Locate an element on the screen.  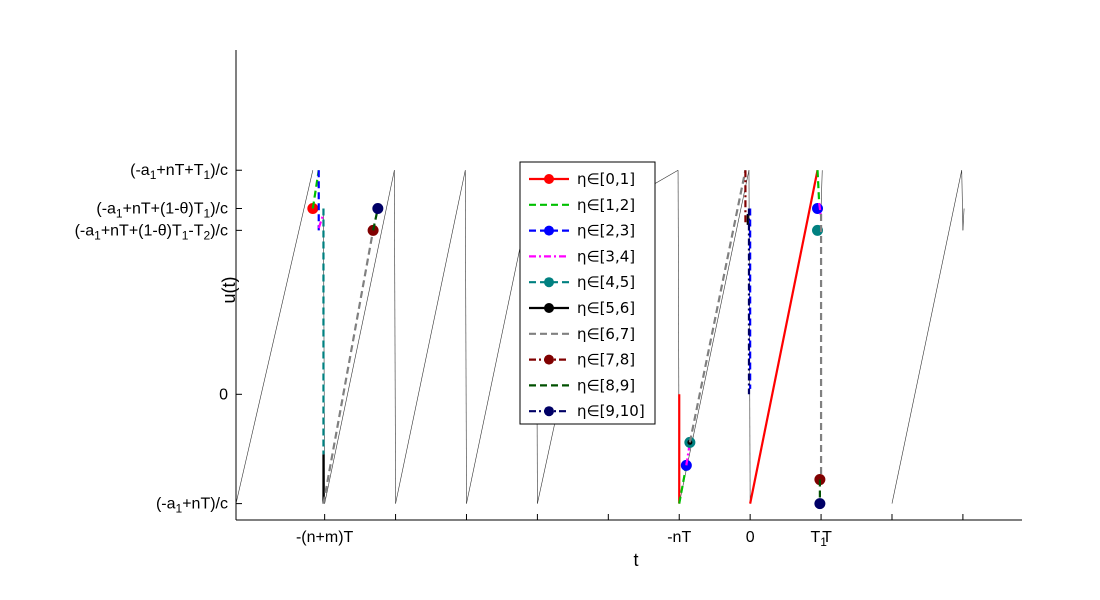
legend-label: η∈[7,8] is located at coordinates (606, 360).